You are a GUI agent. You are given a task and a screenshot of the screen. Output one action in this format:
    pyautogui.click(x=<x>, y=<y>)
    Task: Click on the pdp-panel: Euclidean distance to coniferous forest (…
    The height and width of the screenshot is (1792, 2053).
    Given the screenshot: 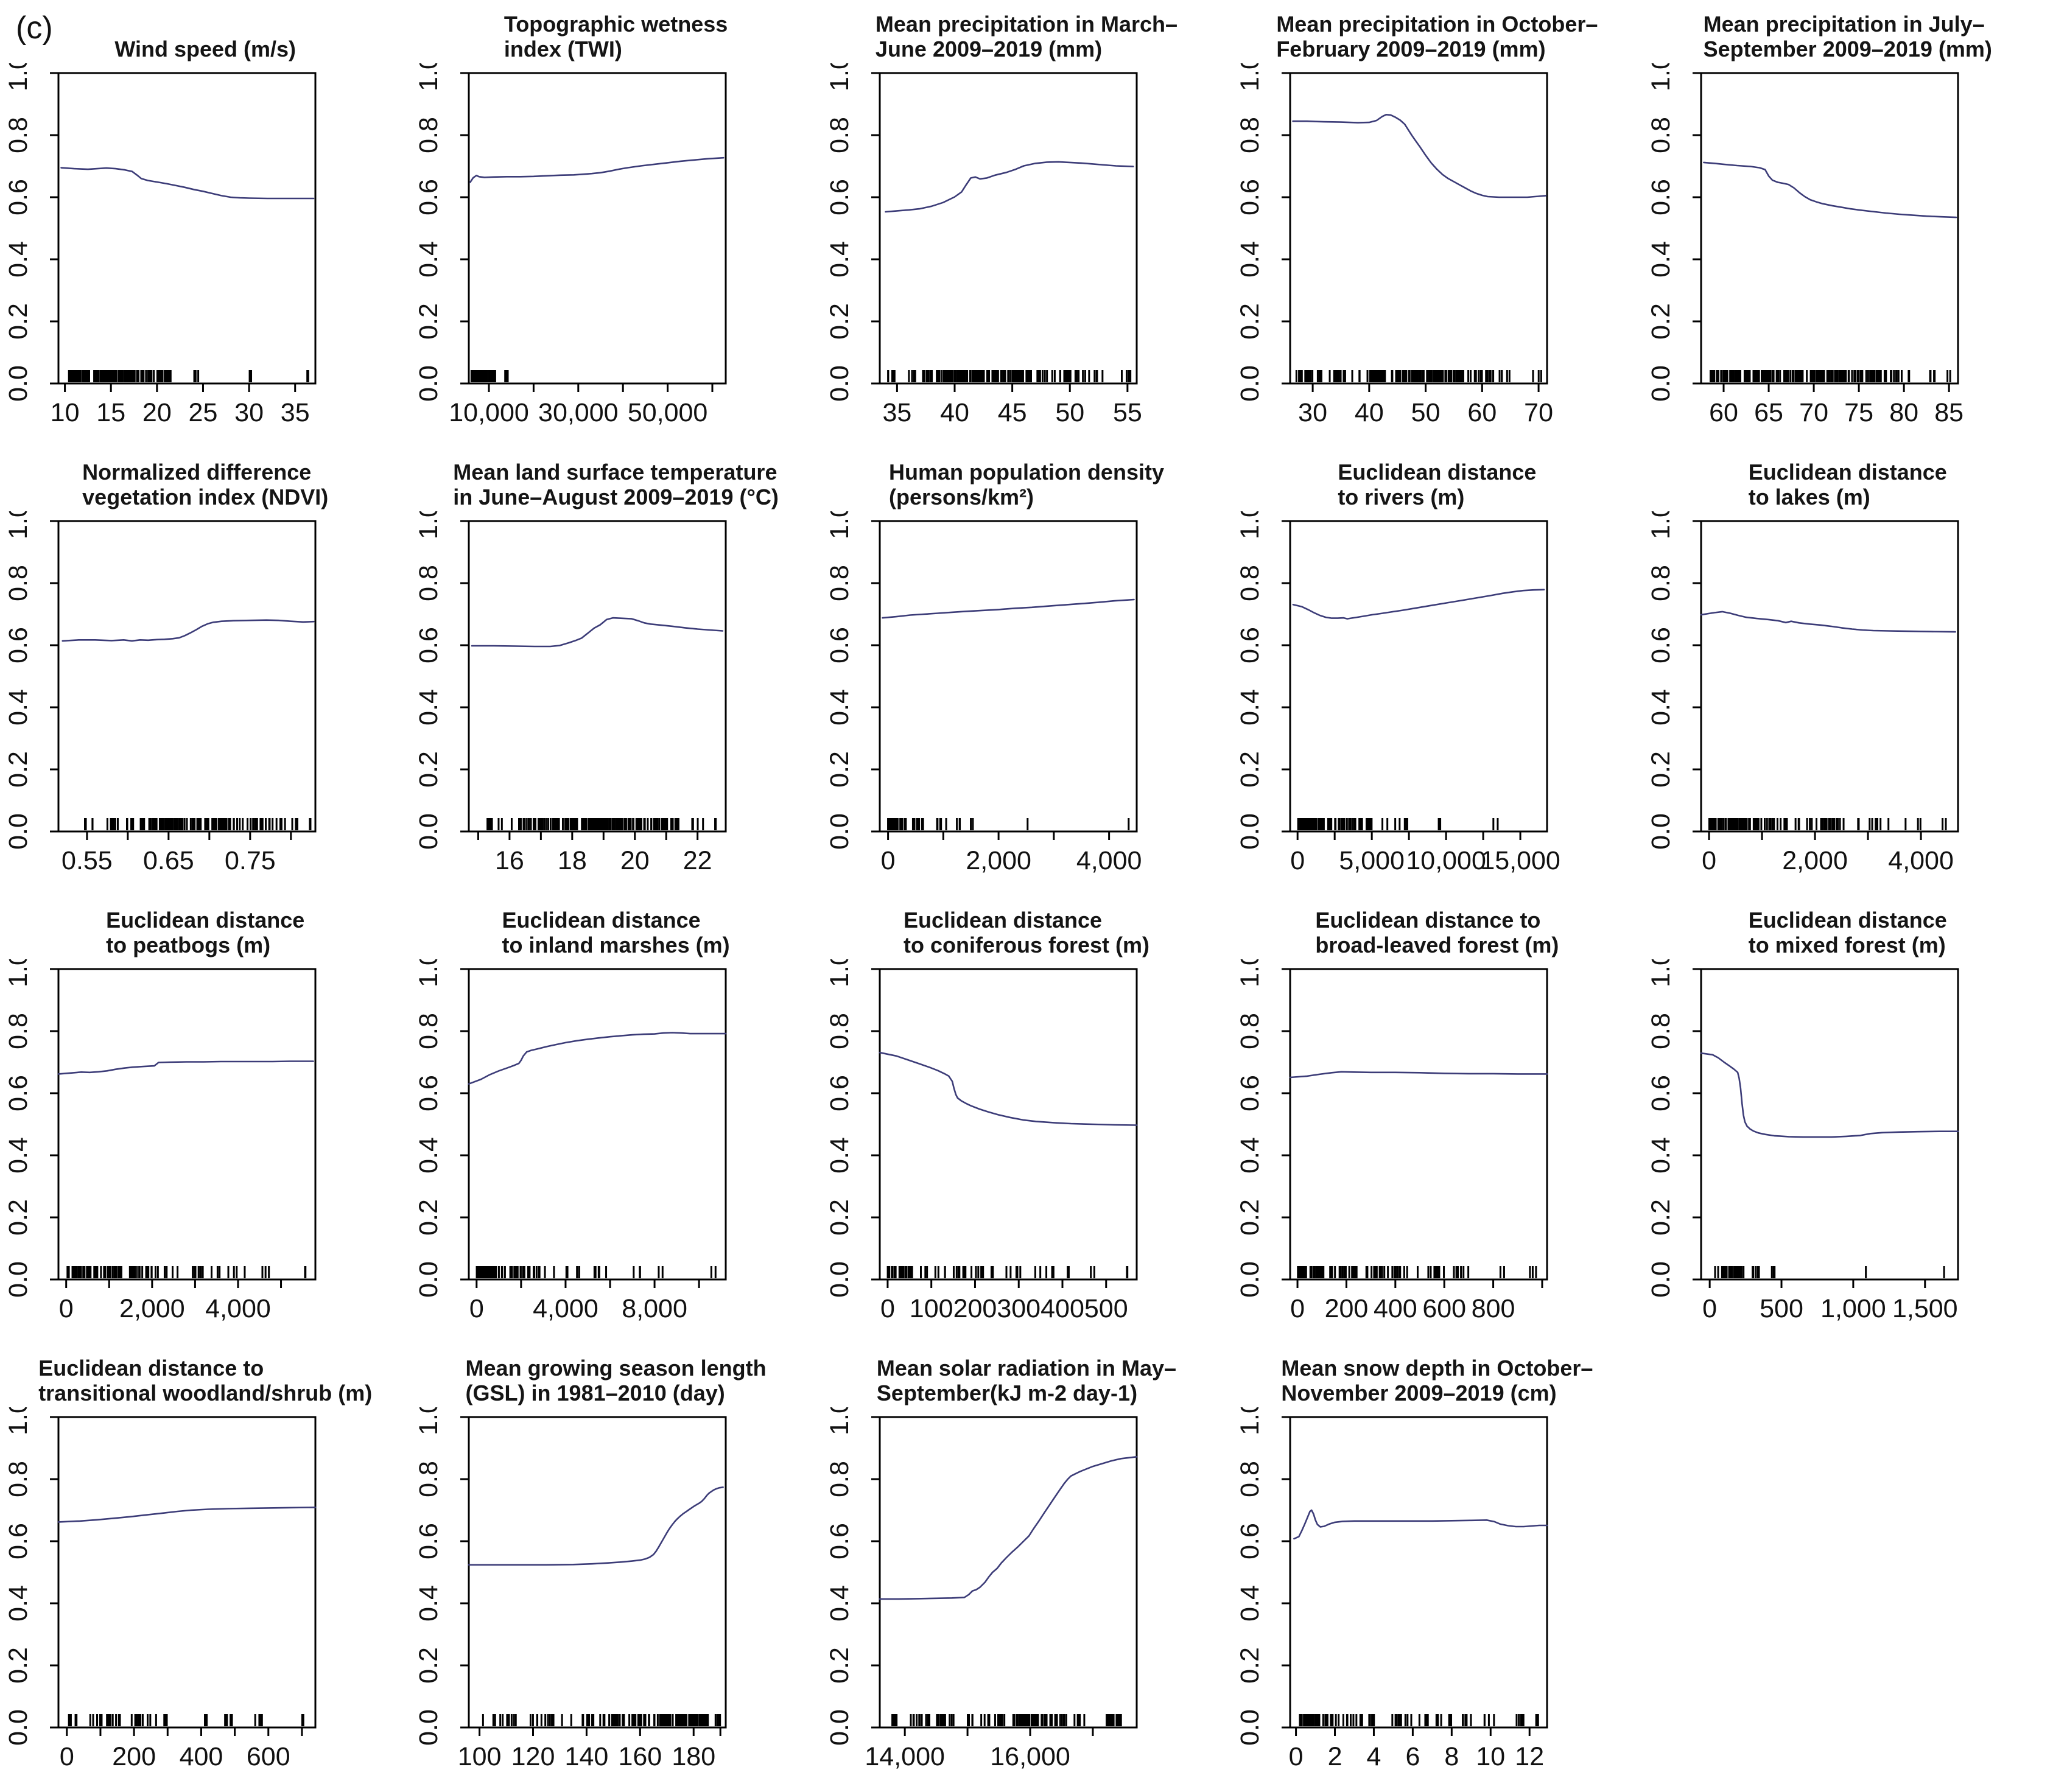 What is the action you would take?
    pyautogui.click(x=1026, y=1120)
    